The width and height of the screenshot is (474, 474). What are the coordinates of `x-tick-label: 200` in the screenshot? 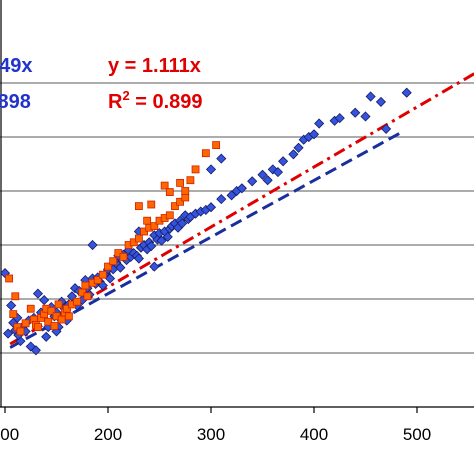 It's located at (108, 434).